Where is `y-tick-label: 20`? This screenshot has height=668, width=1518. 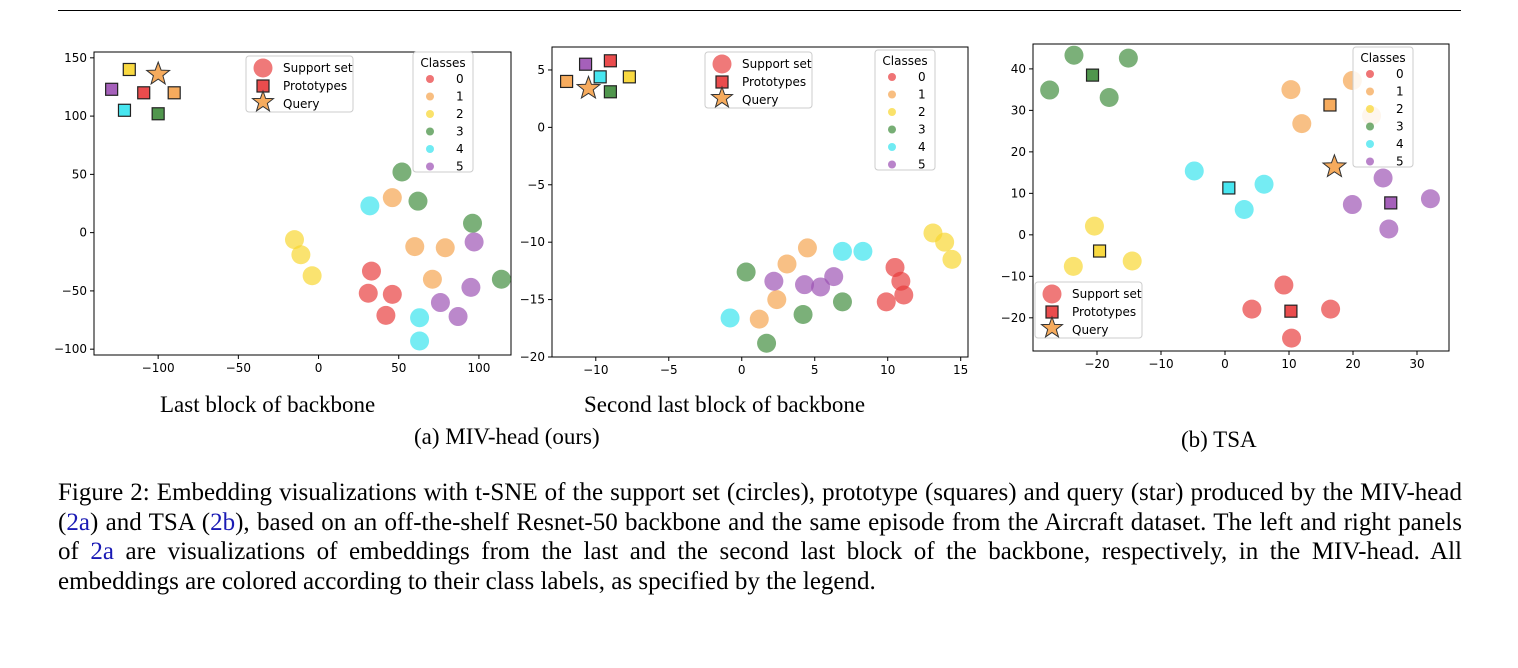 y-tick-label: 20 is located at coordinates (1018, 152).